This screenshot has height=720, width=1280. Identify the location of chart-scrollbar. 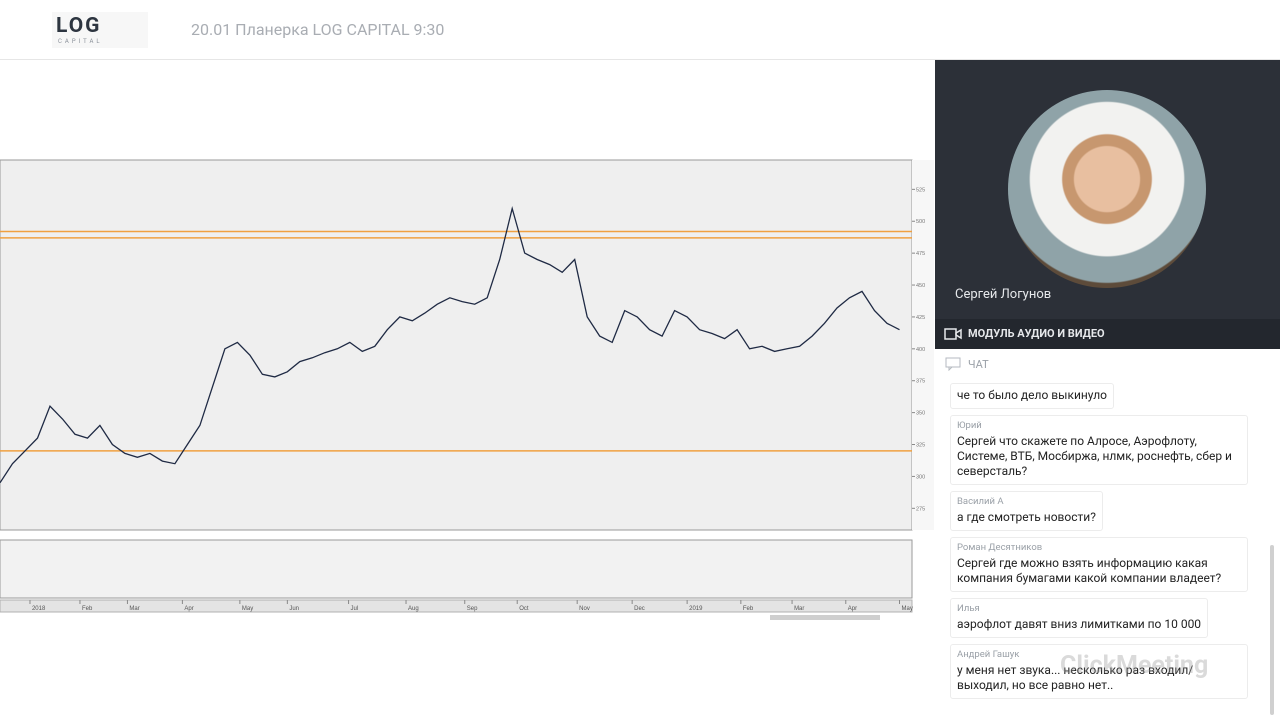
(825, 617).